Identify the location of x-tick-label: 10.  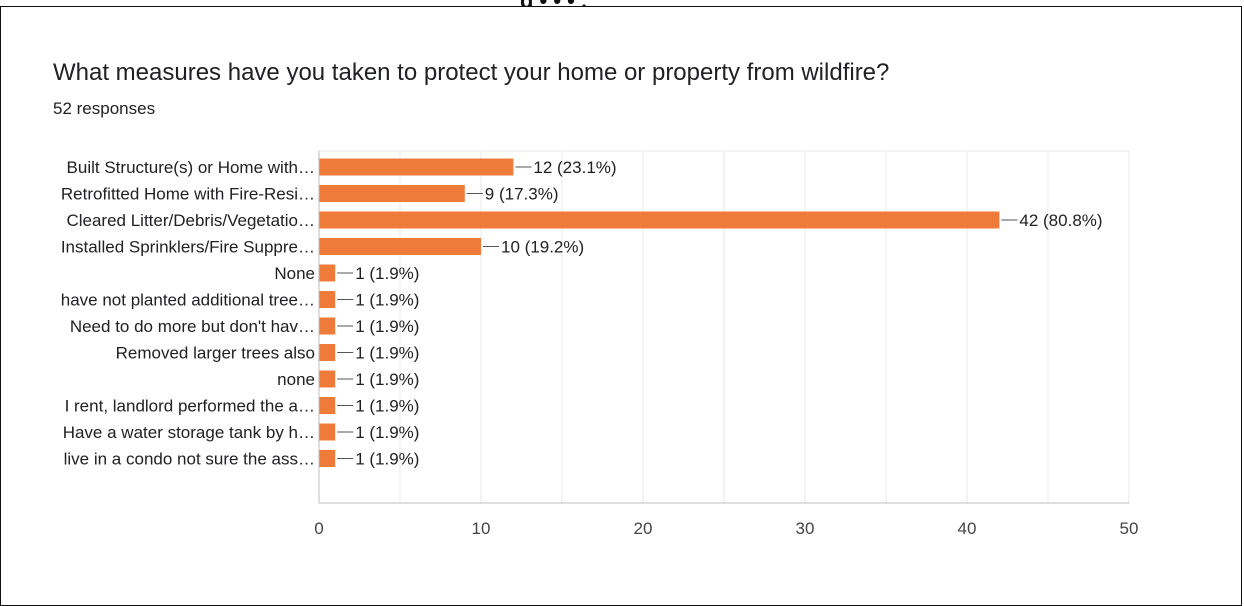
(481, 528).